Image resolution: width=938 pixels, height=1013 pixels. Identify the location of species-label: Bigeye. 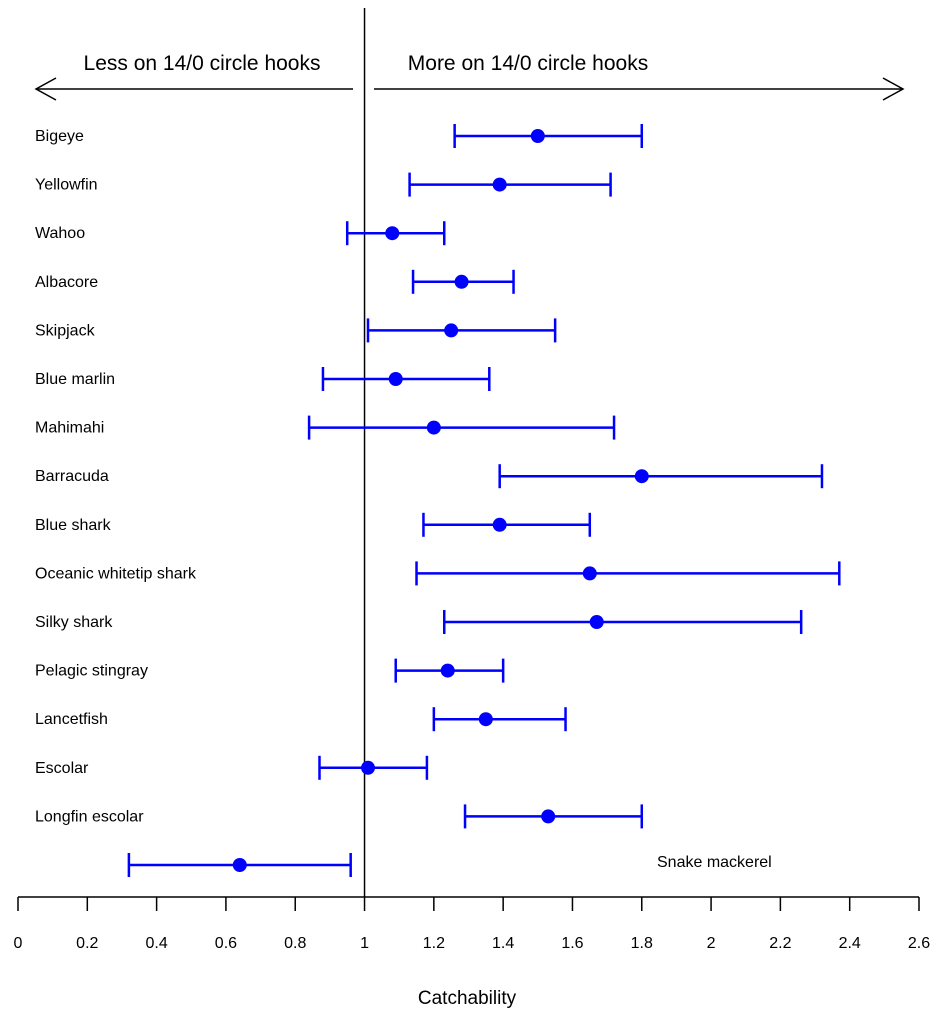
(59, 136).